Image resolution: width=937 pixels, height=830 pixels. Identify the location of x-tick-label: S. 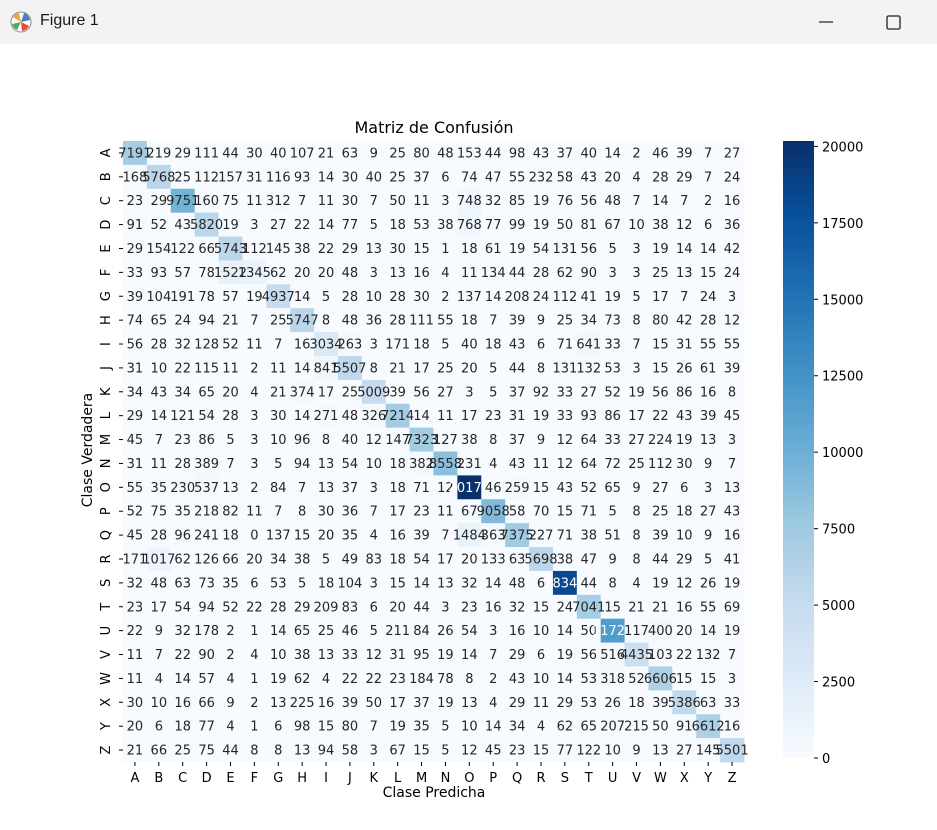
(565, 778).